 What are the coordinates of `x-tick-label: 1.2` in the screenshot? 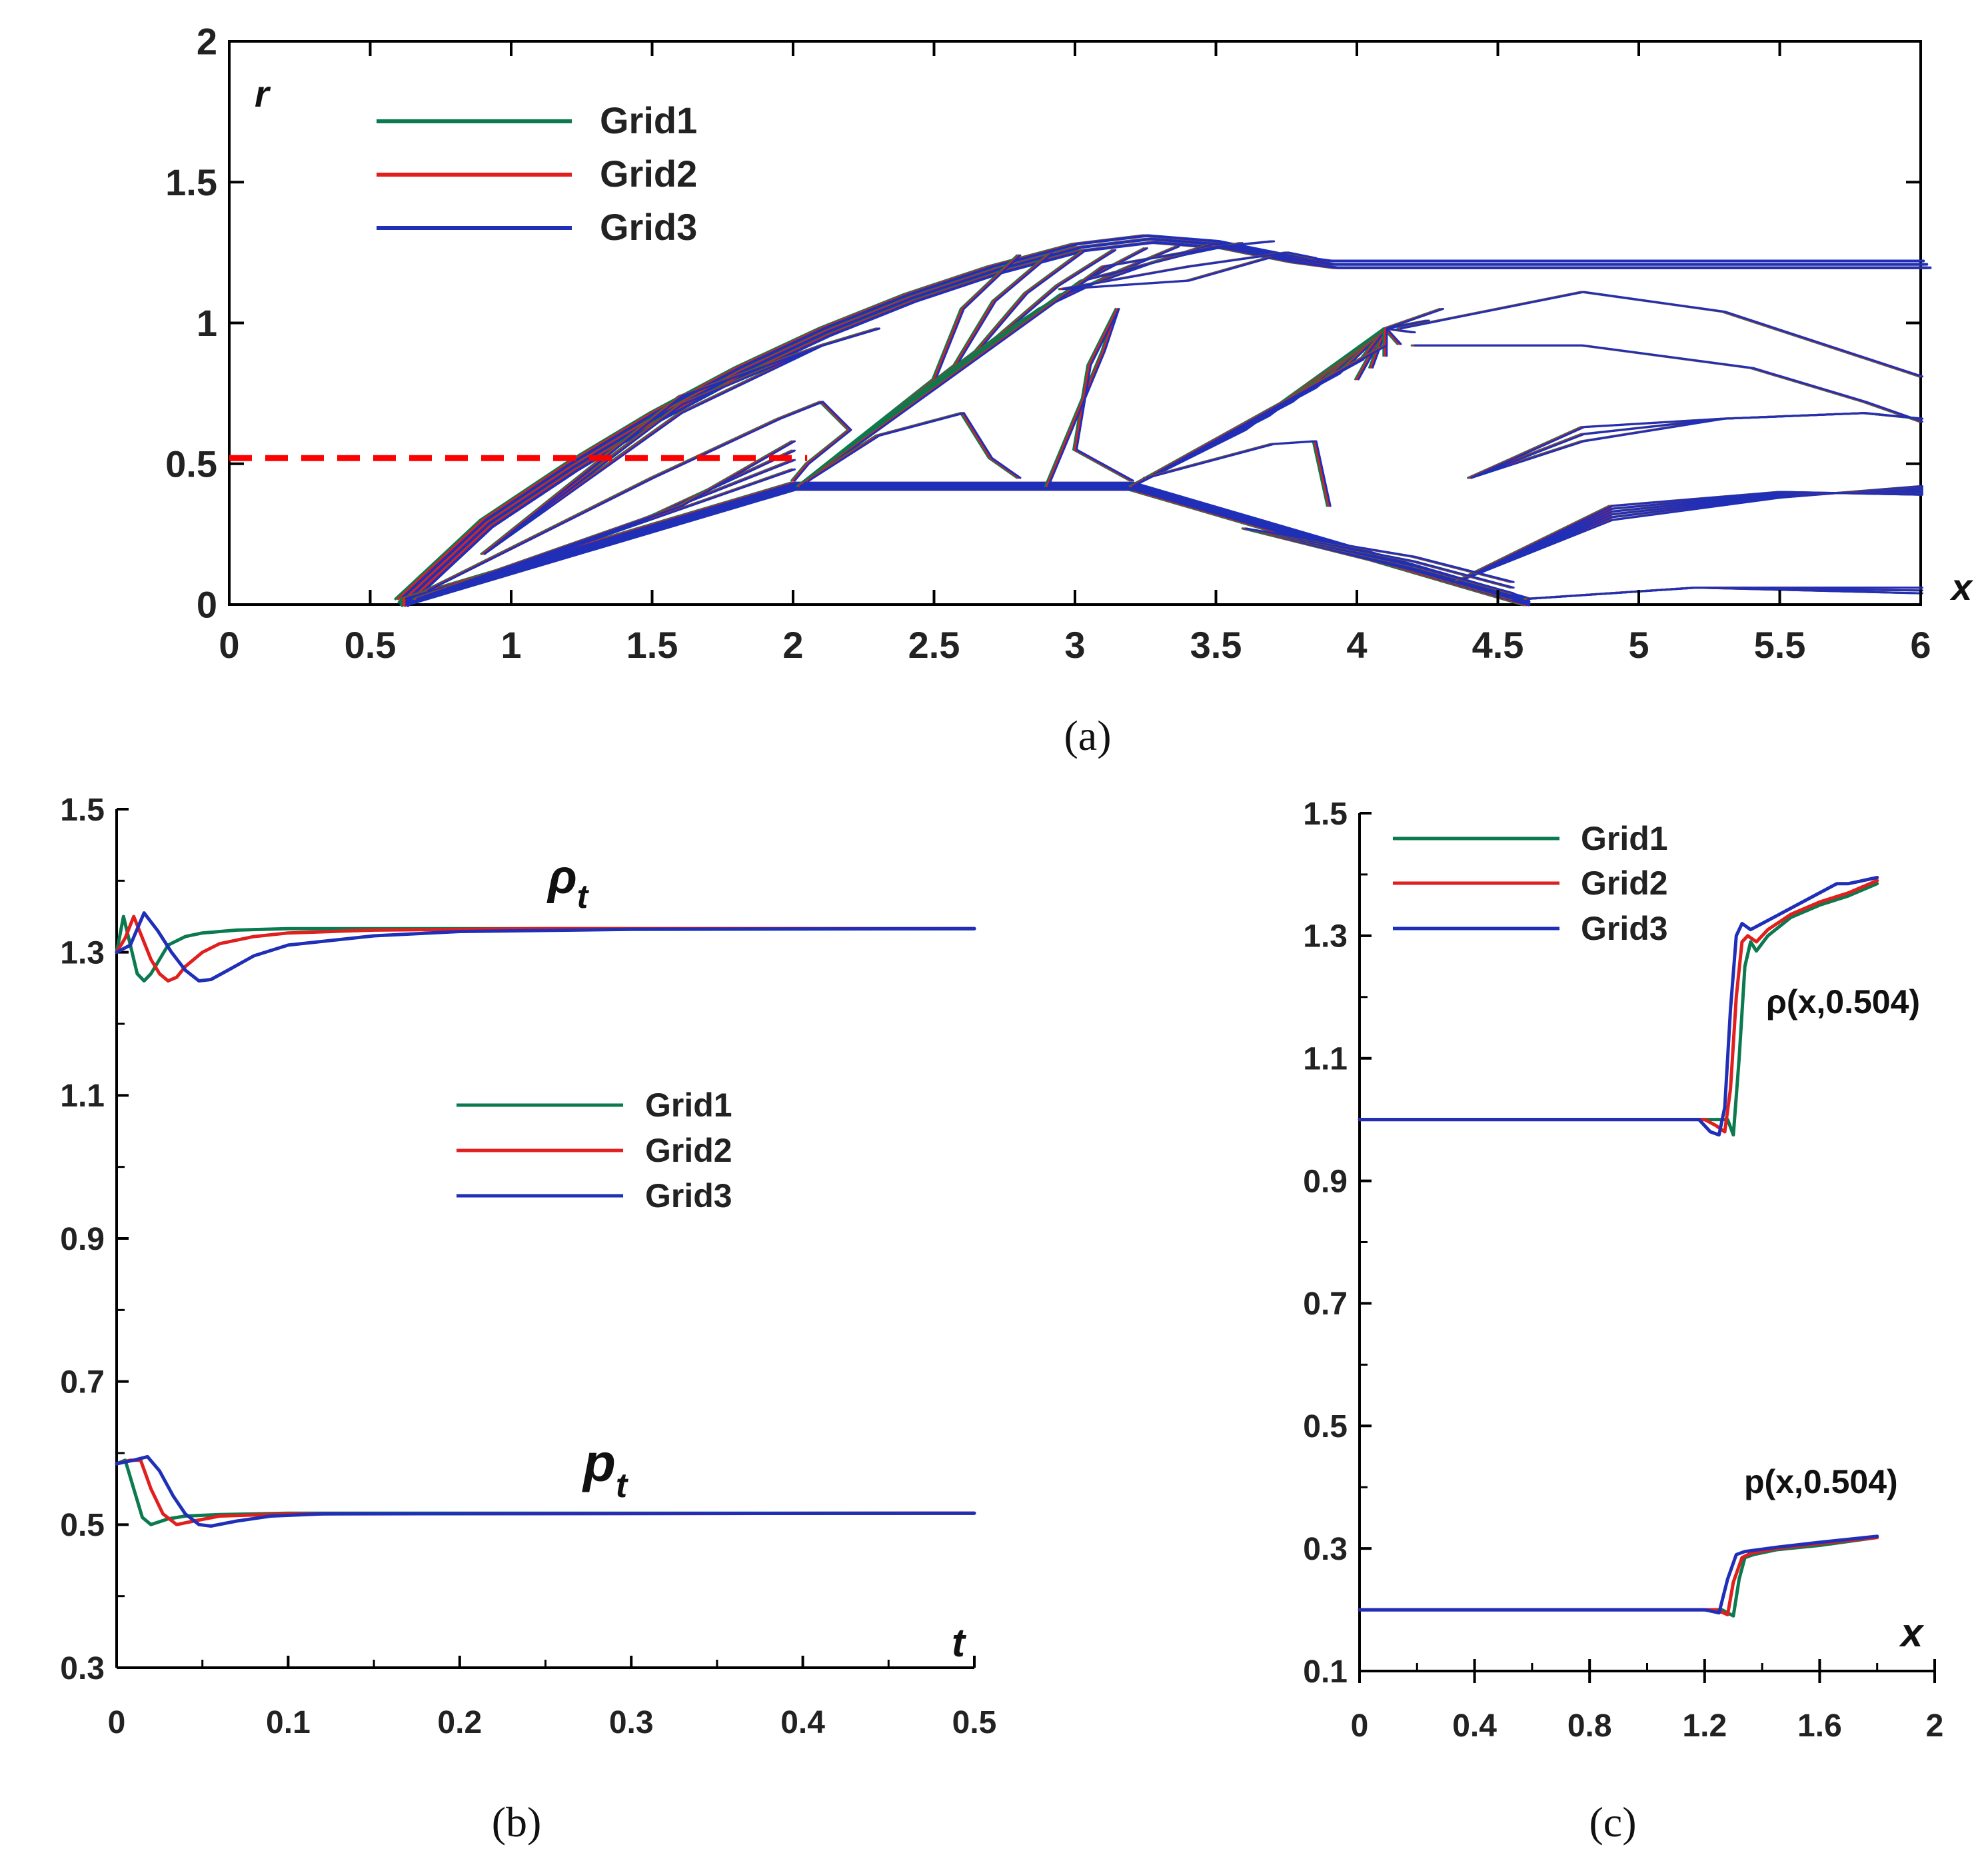 It's located at (1705, 1726).